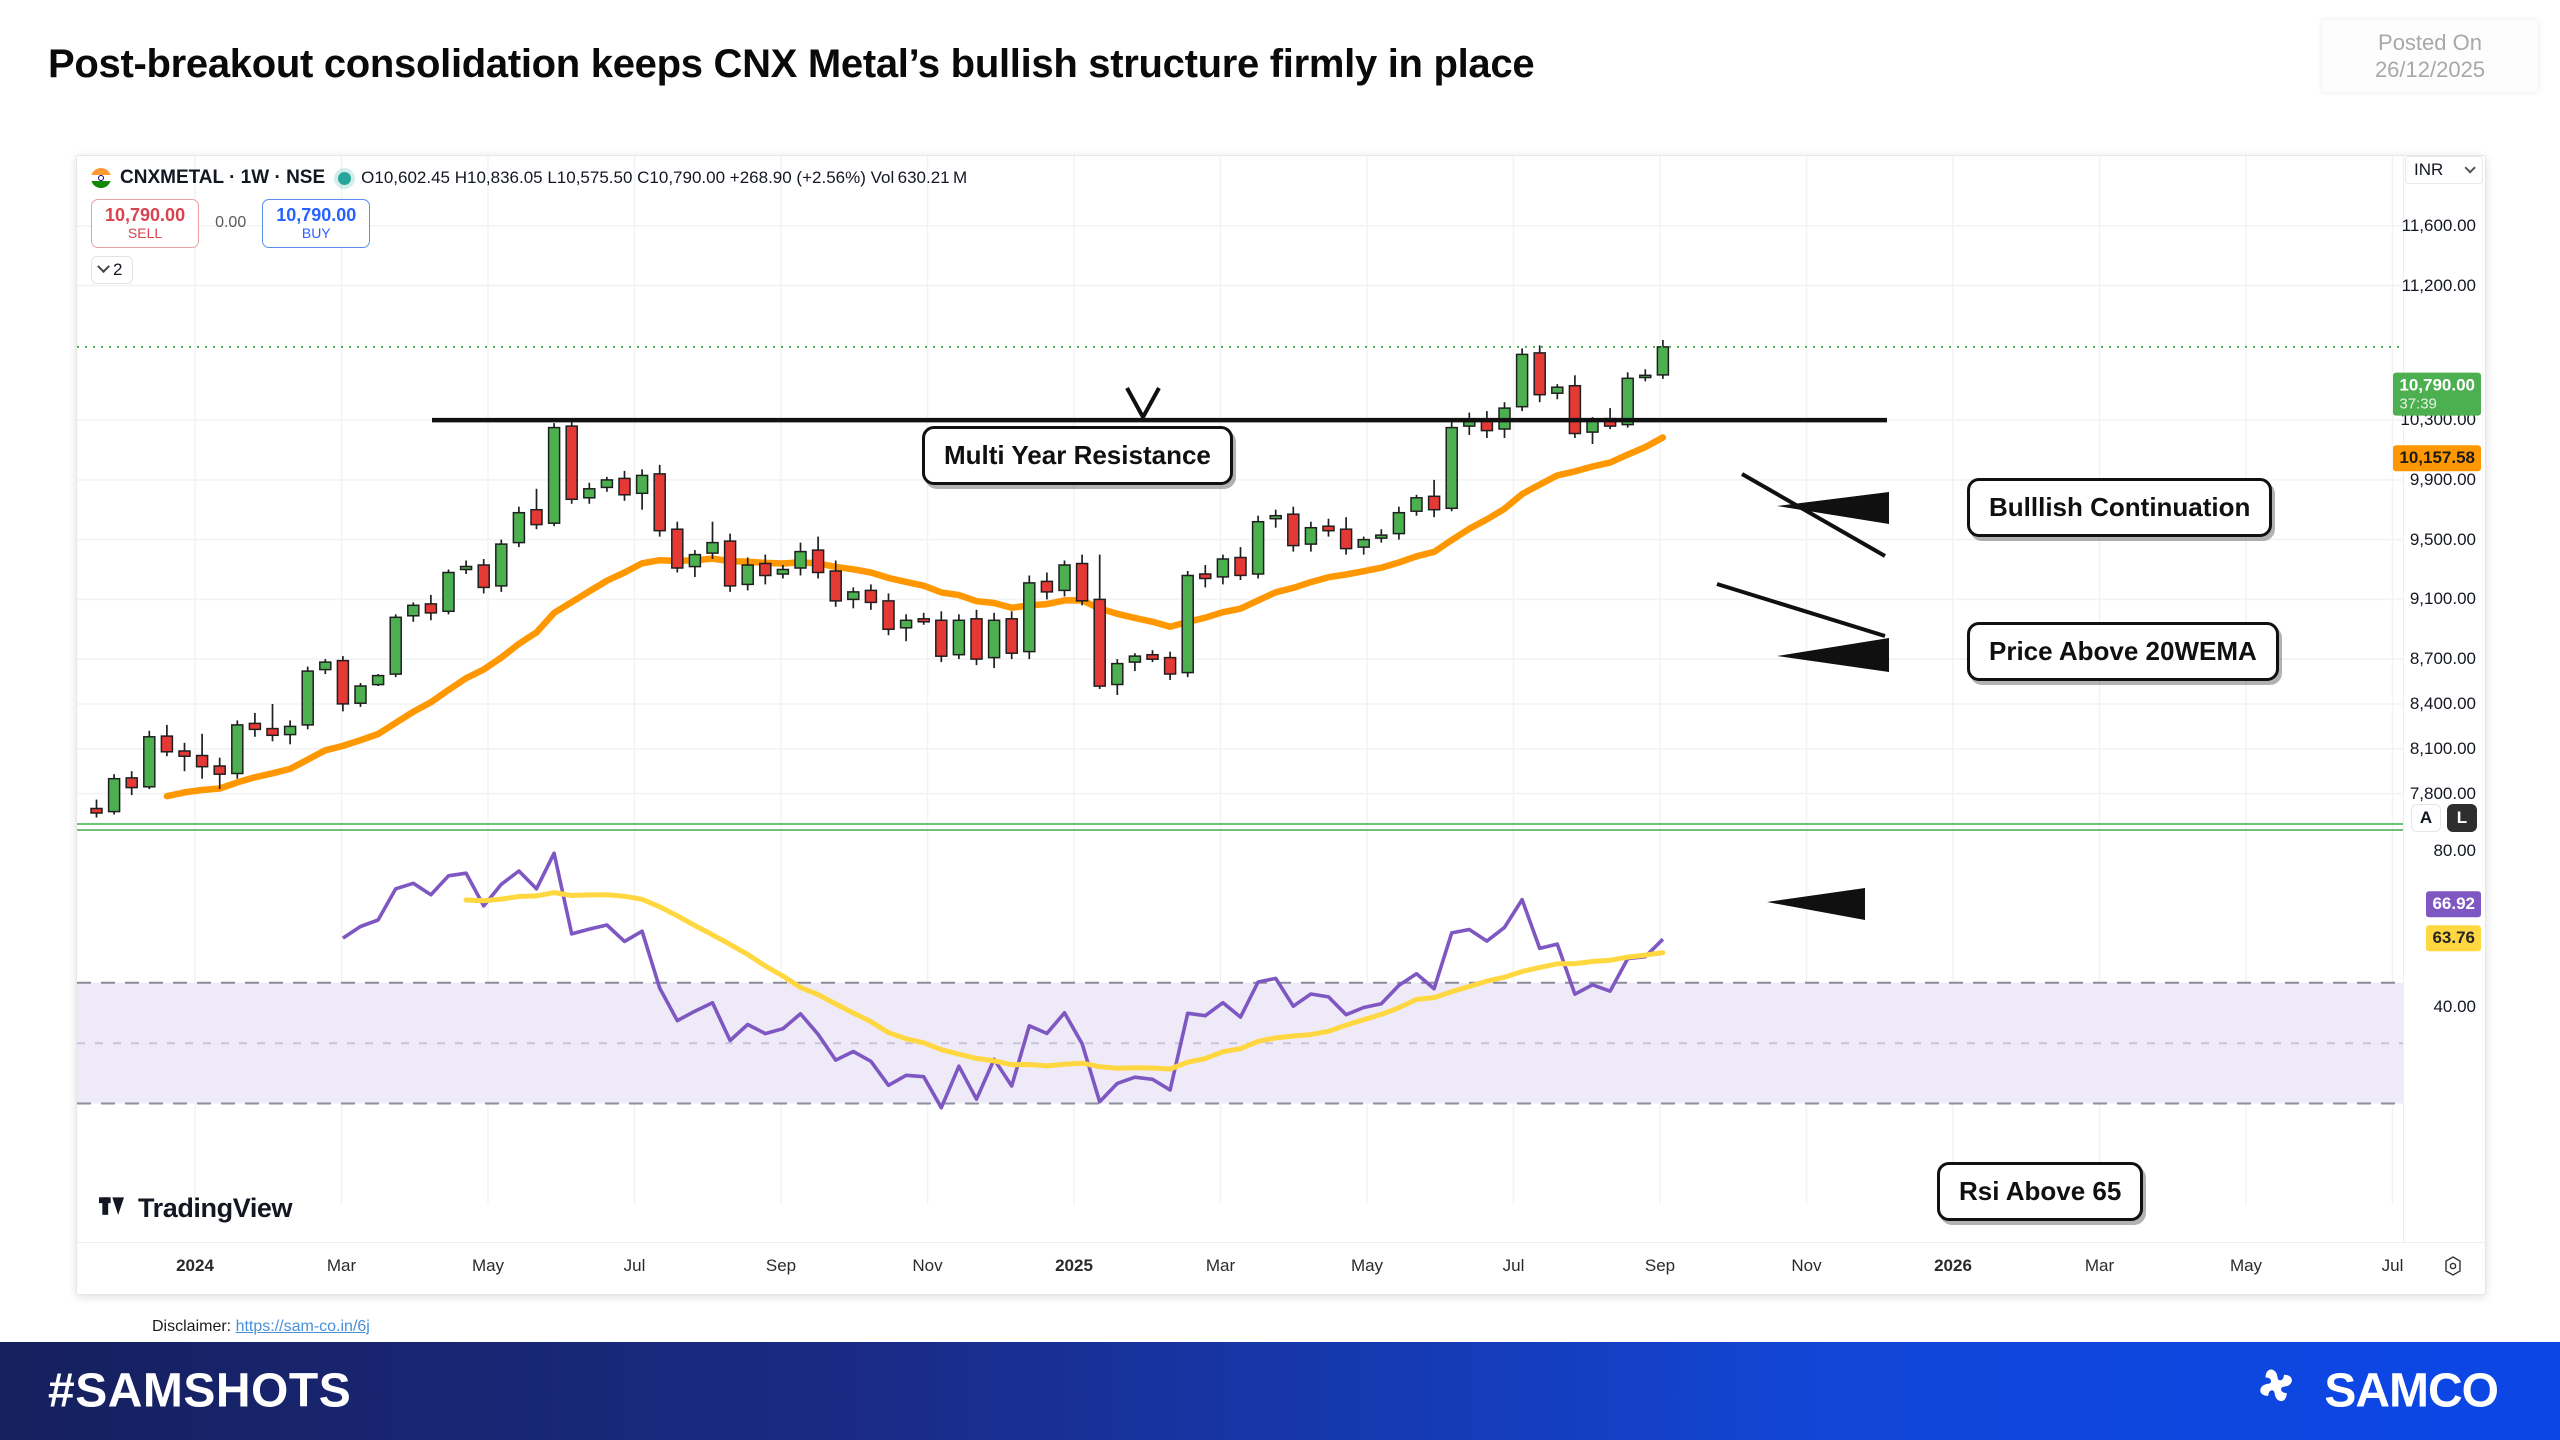 This screenshot has width=2560, height=1440. What do you see at coordinates (2040, 1191) in the screenshot?
I see `annotation-rsi-above-65: Rsi Above 65` at bounding box center [2040, 1191].